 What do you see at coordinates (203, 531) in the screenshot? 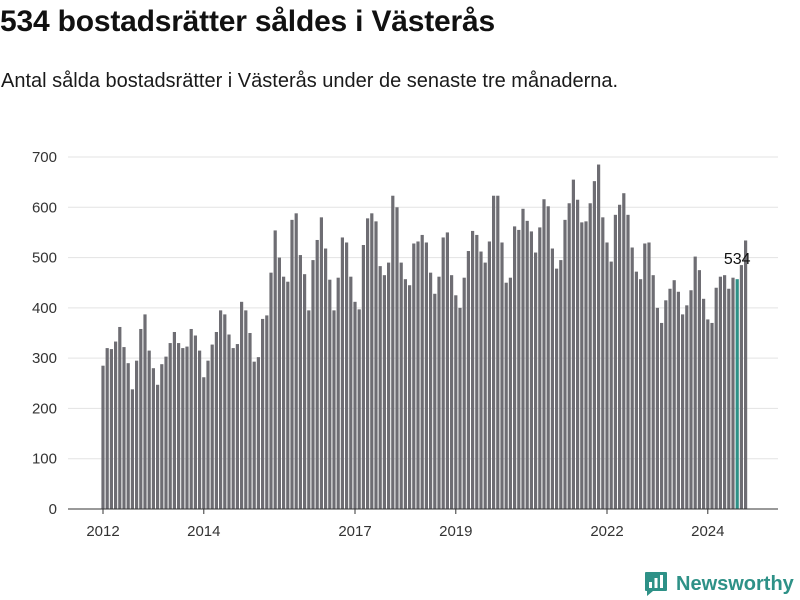
I see `x-tick-label: 2014` at bounding box center [203, 531].